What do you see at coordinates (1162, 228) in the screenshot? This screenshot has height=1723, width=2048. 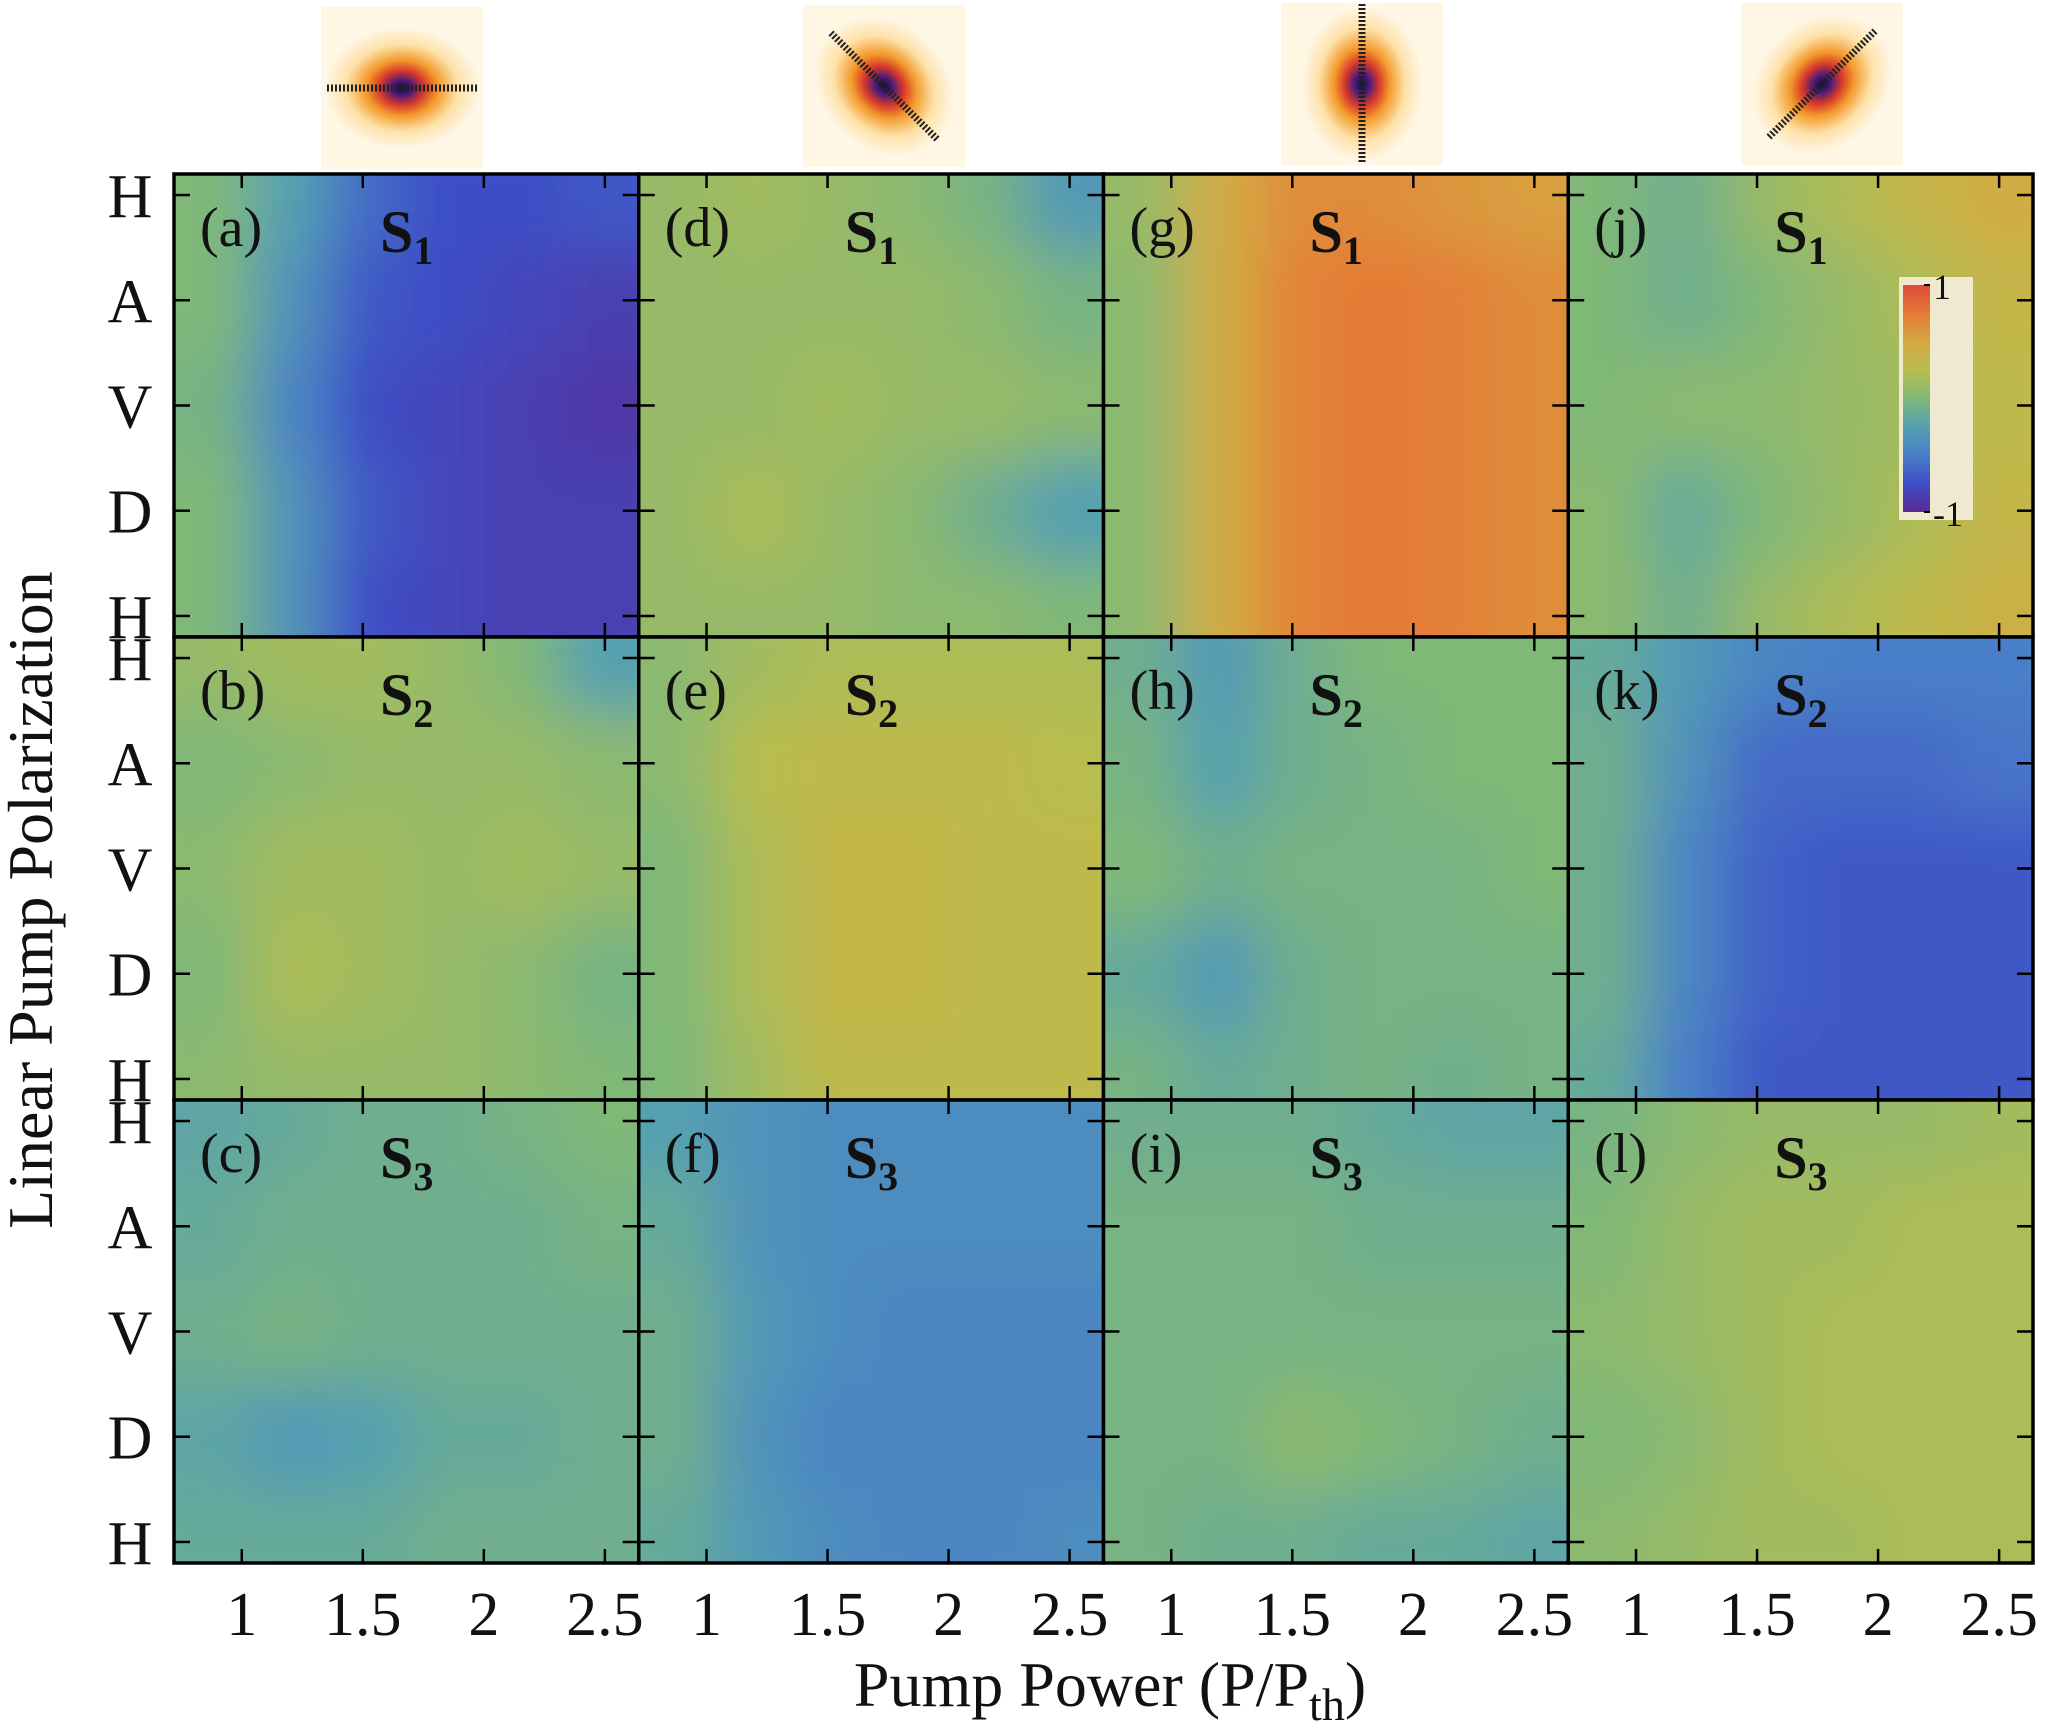 I see `panel-label: (g)` at bounding box center [1162, 228].